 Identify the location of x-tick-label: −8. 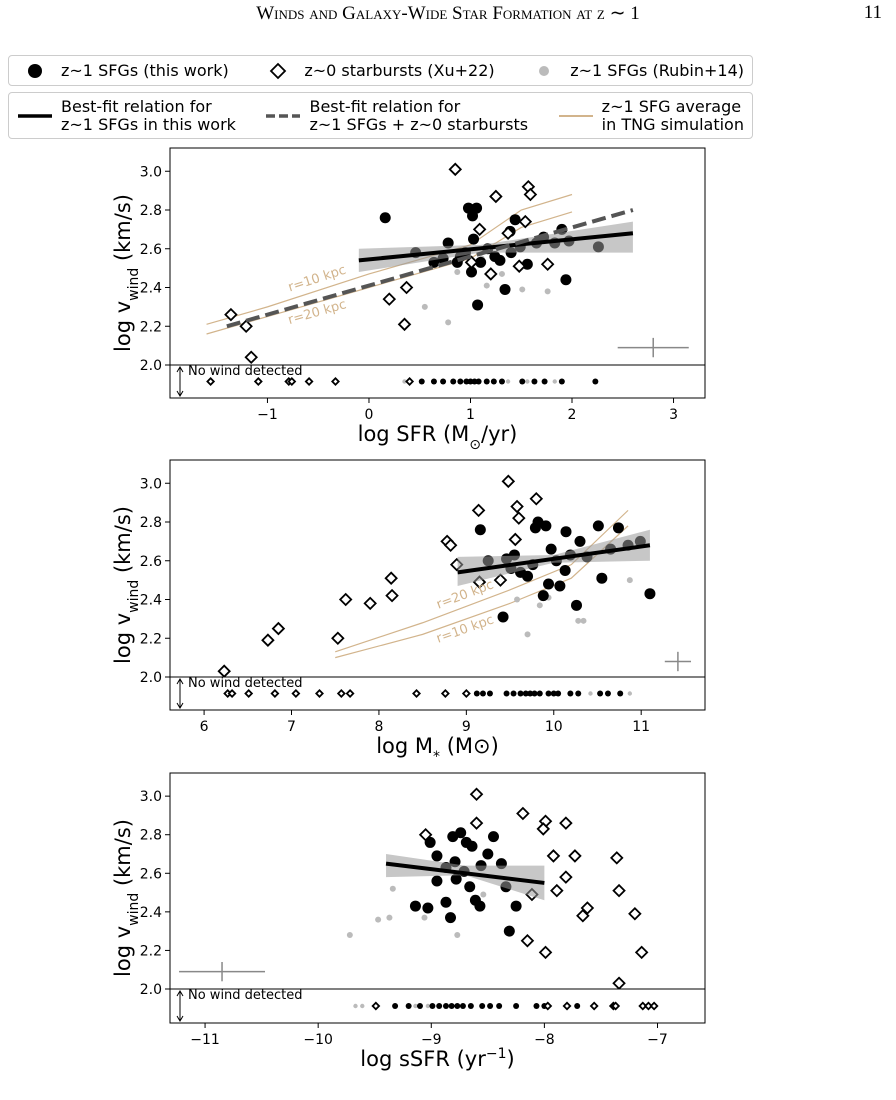
(544, 1040).